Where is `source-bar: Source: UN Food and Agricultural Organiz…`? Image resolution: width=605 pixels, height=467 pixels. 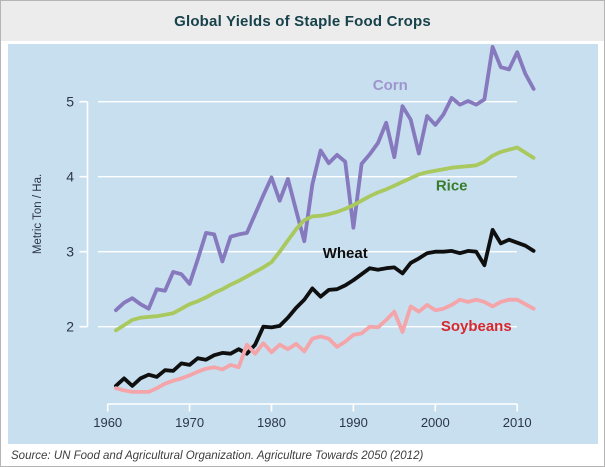
source-bar: Source: UN Food and Agricultural Organiz… is located at coordinates (302, 455).